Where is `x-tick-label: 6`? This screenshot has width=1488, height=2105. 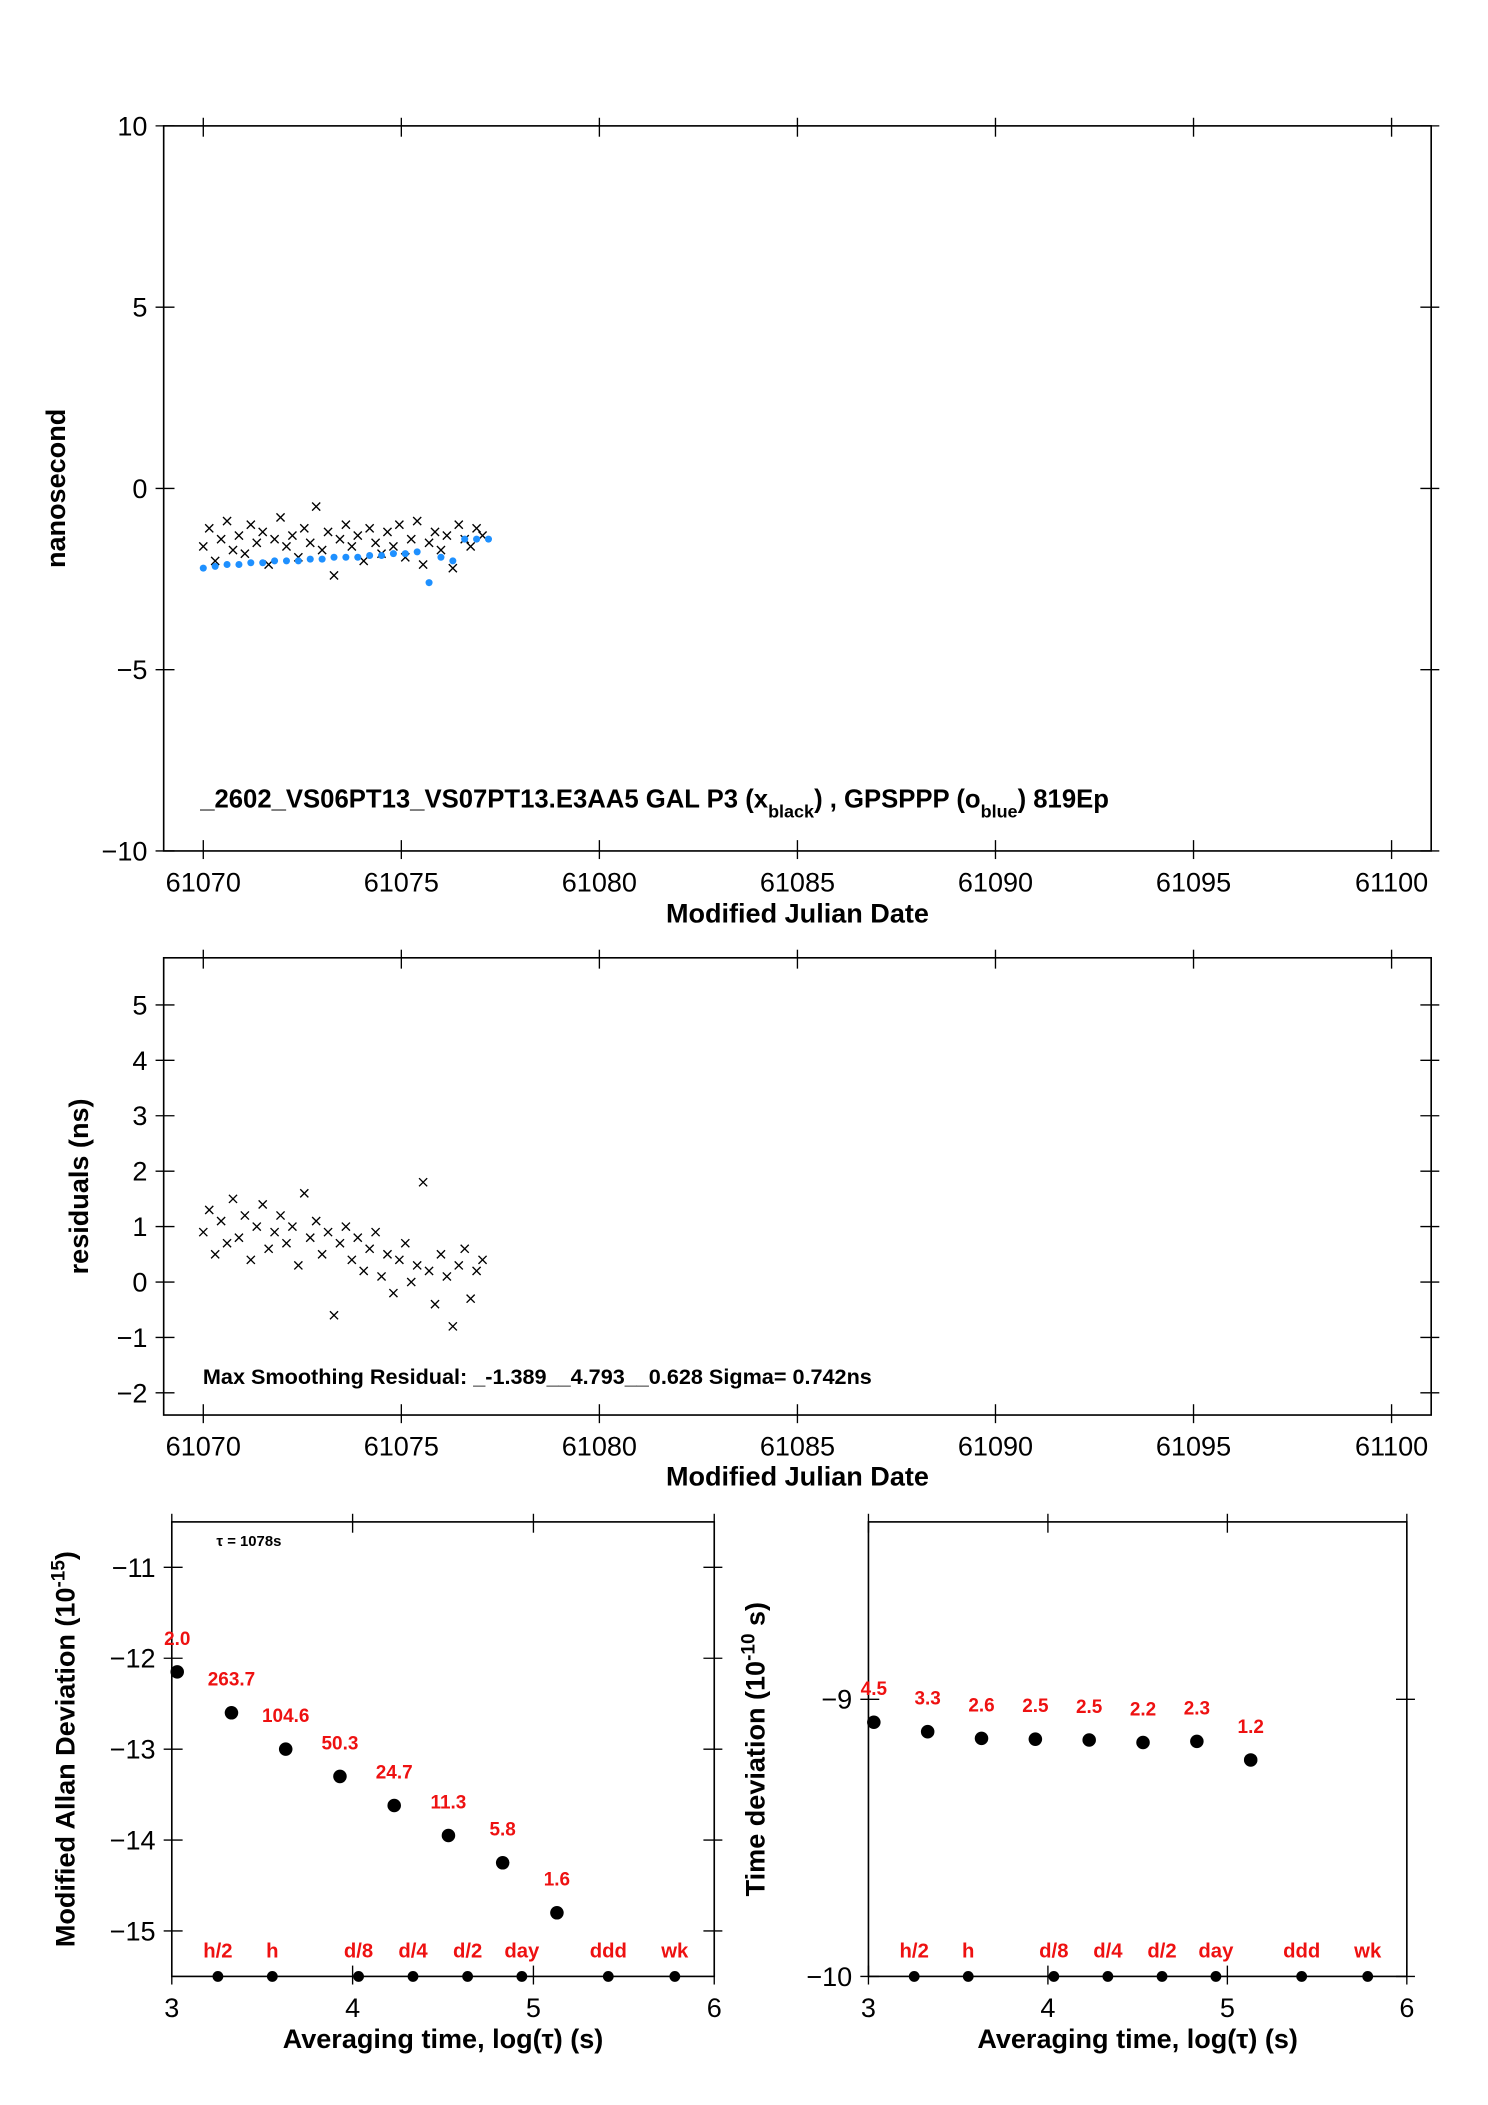 x-tick-label: 6 is located at coordinates (1406, 2008).